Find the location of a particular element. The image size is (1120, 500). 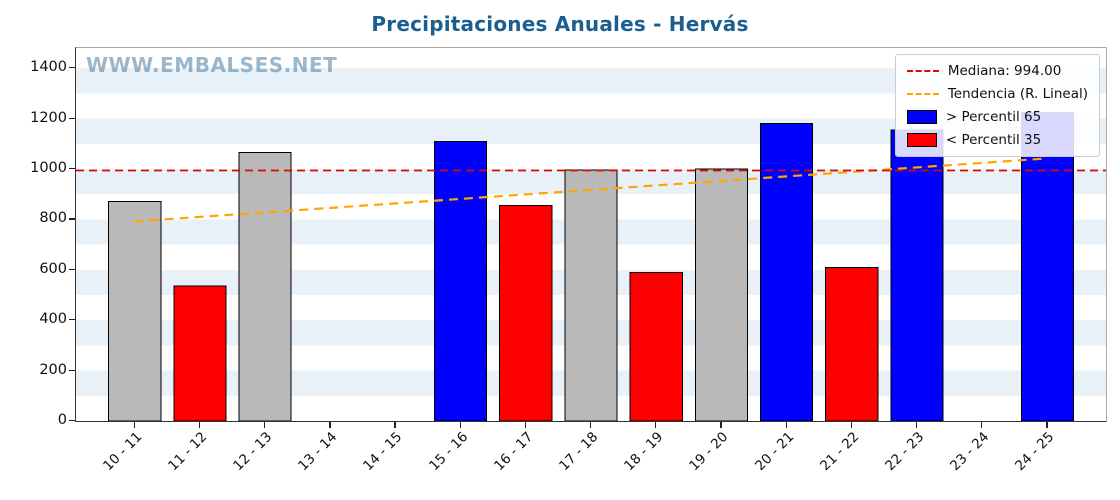

x-tick-label: 18 - 19 is located at coordinates (644, 452).